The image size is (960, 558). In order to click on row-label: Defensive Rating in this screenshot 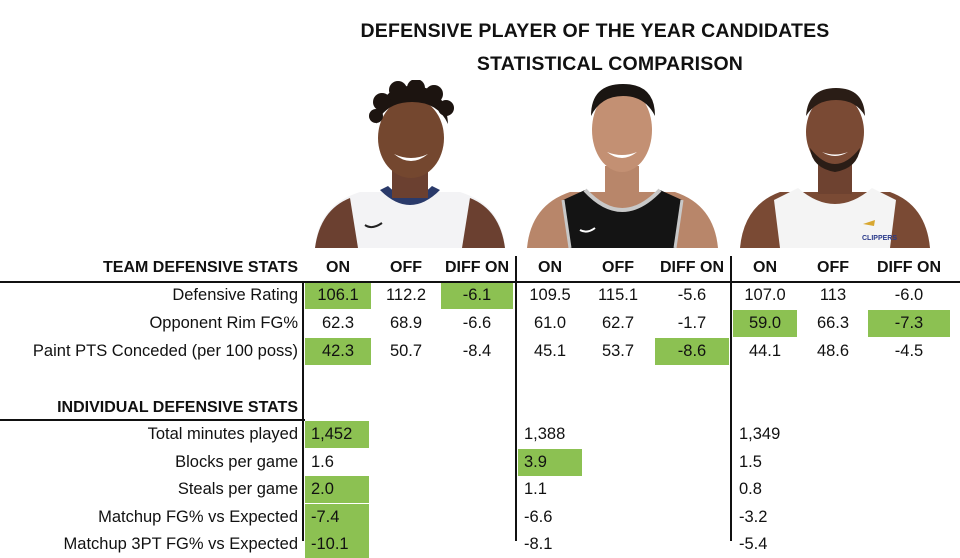, I will do `click(235, 295)`.